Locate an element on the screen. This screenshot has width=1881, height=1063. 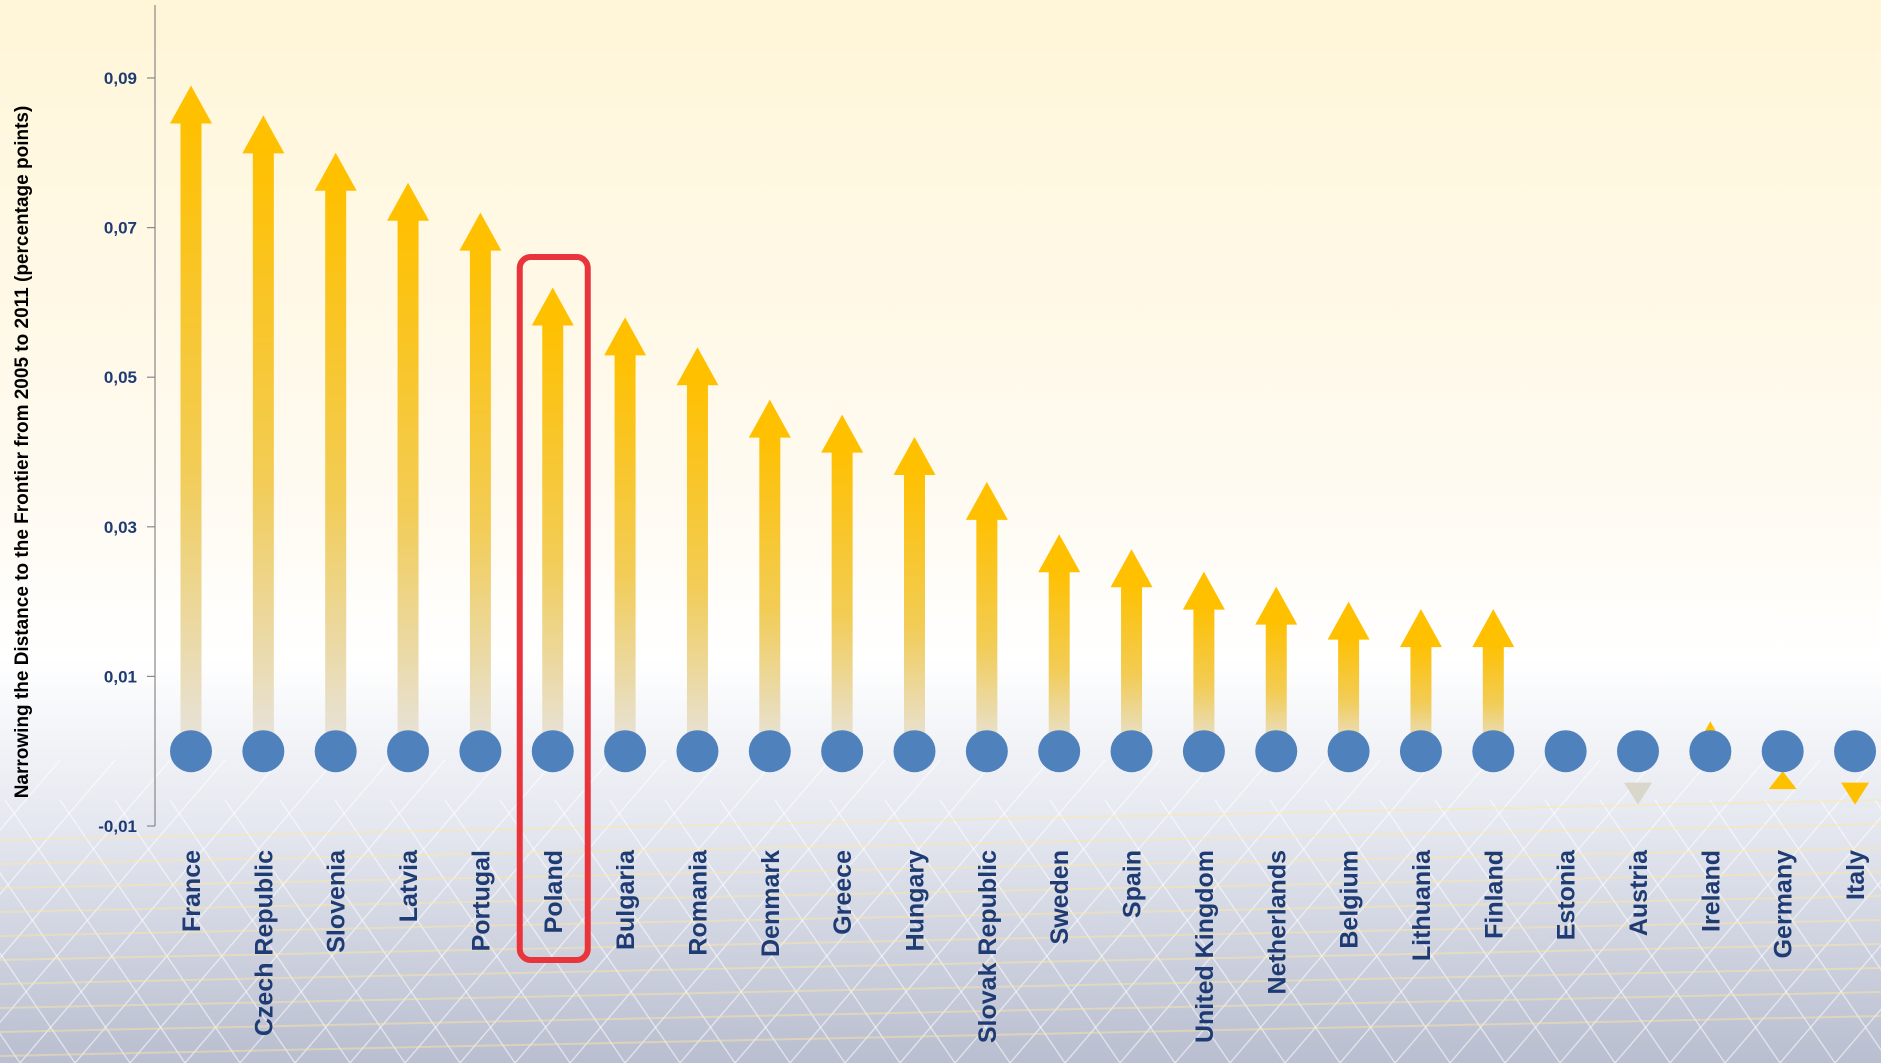
category-label: Austria is located at coordinates (1639, 892).